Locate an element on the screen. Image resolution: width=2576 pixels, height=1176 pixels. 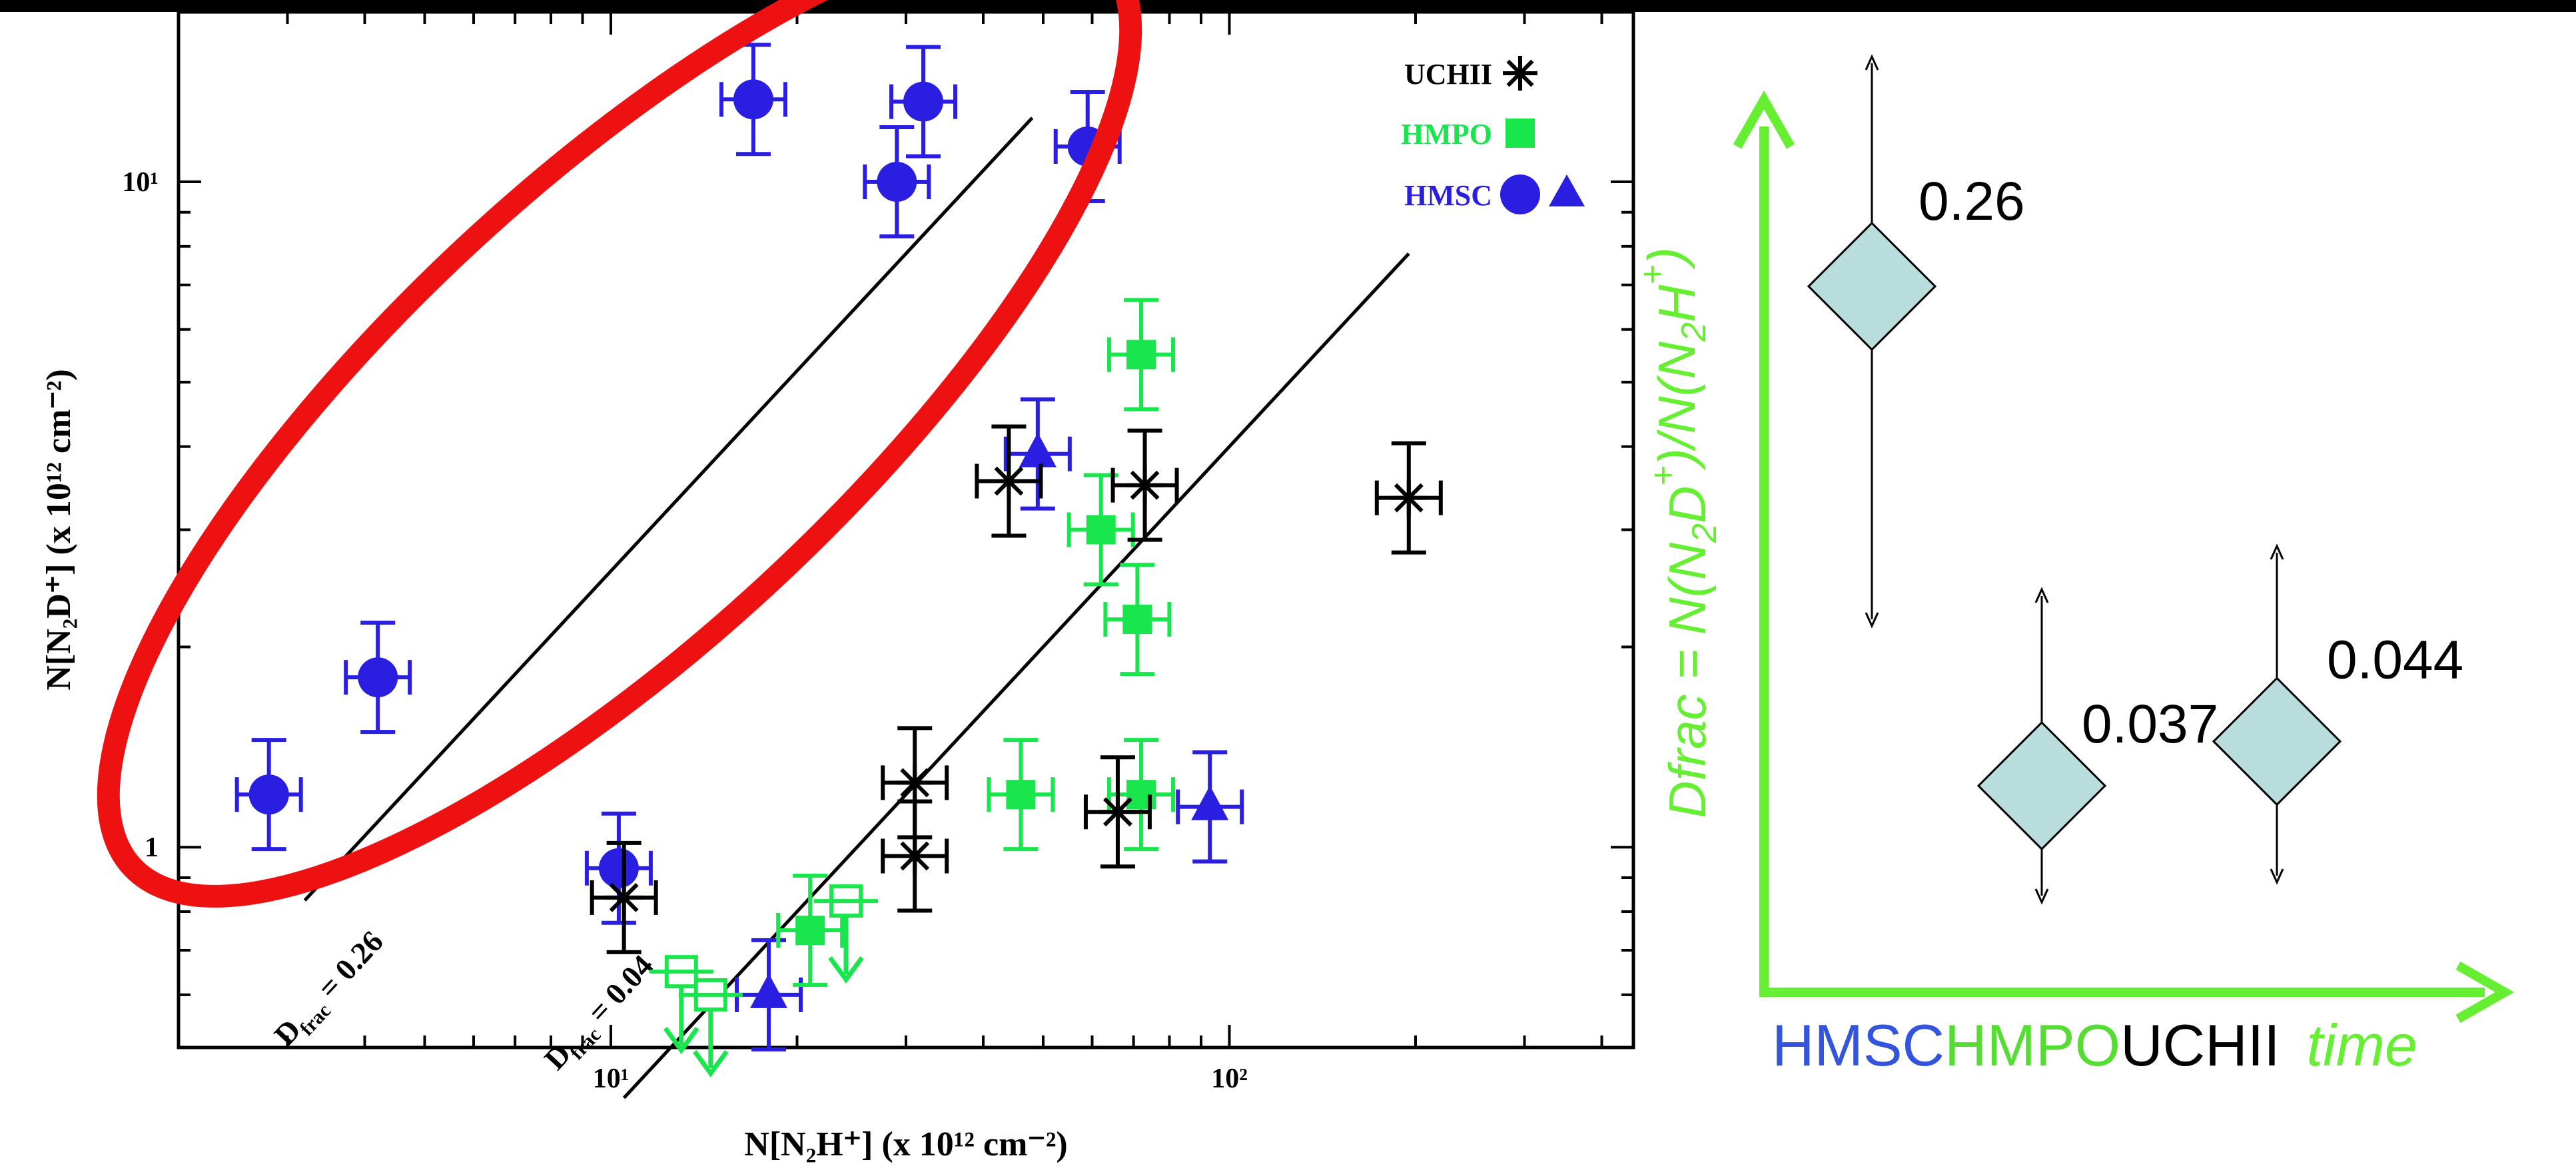
dfrac-value-label: 0.044 is located at coordinates (2395, 659).